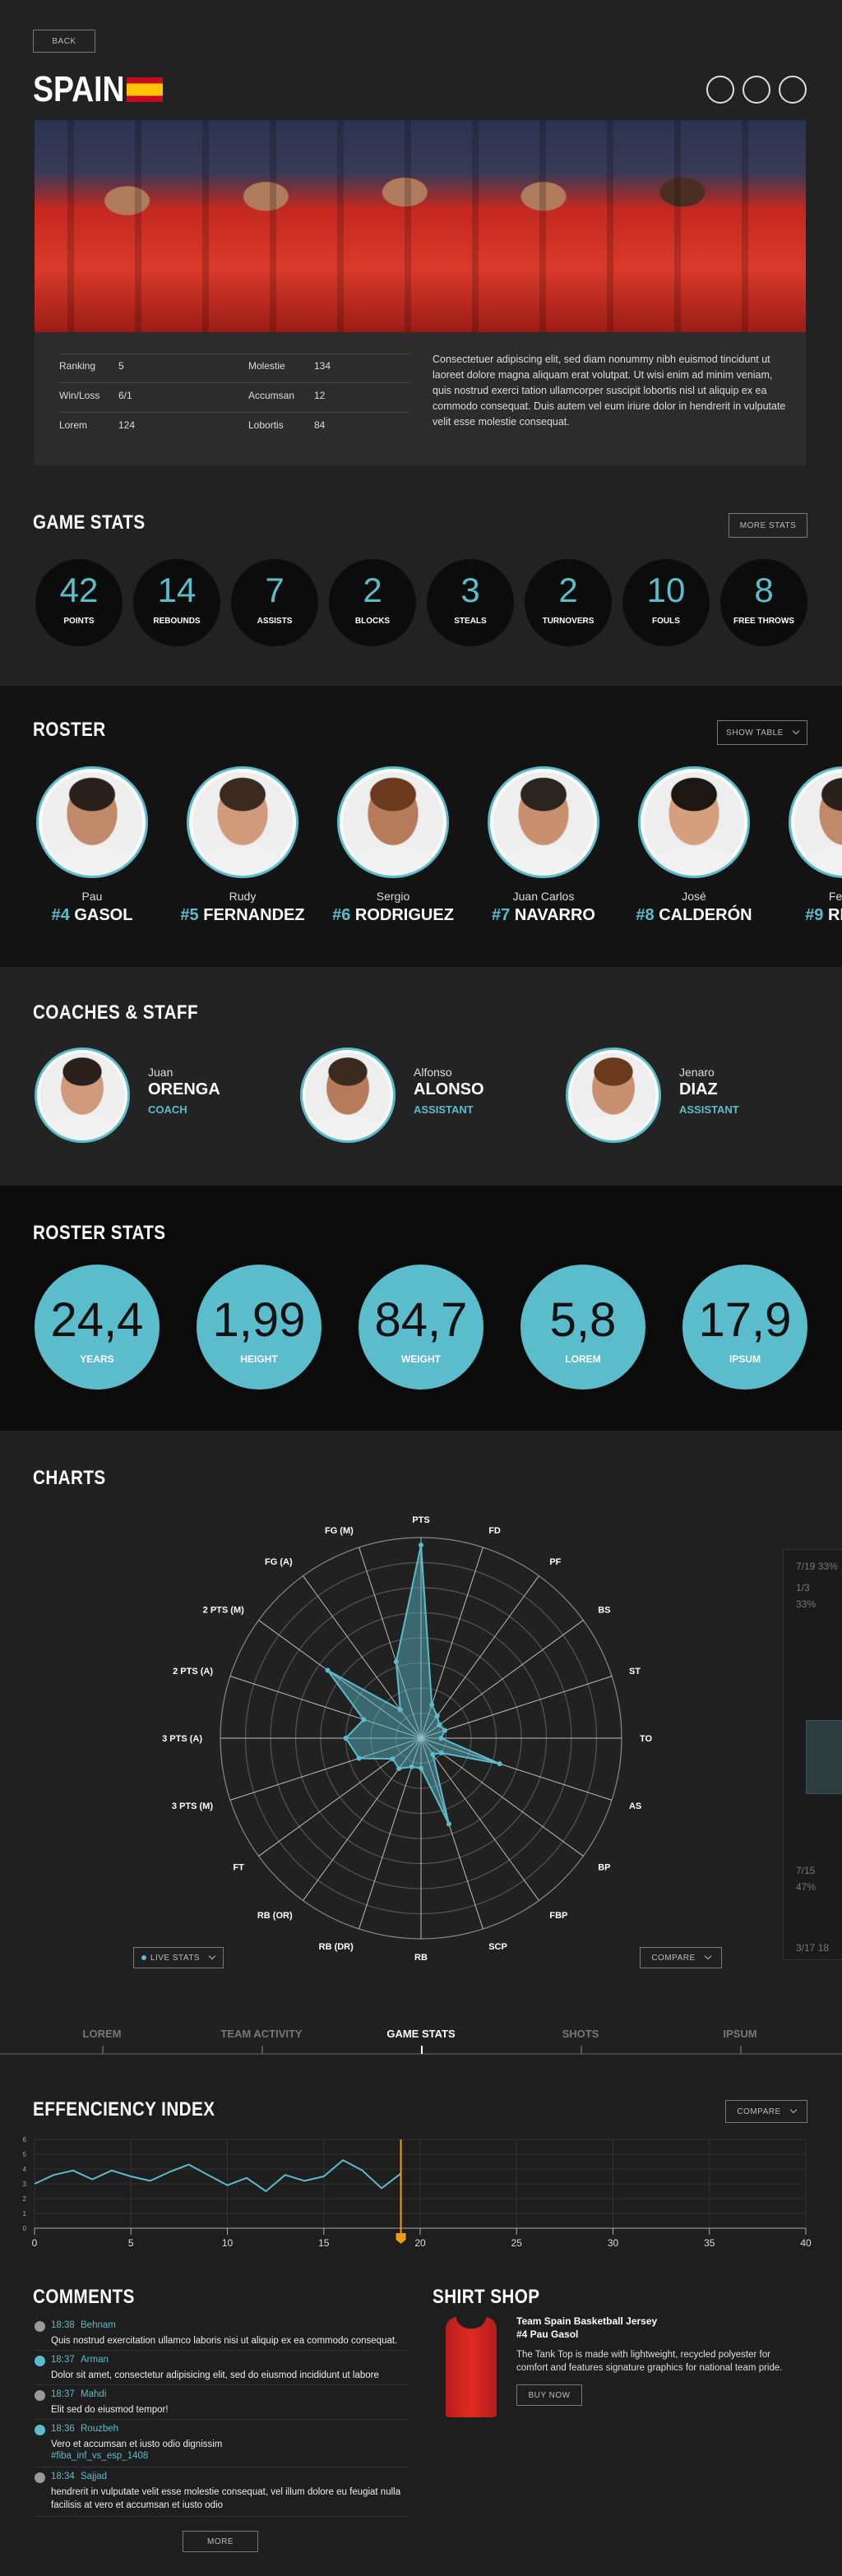 Image resolution: width=842 pixels, height=2576 pixels. What do you see at coordinates (745, 1359) in the screenshot?
I see `roster-stat-label: IPSUM` at bounding box center [745, 1359].